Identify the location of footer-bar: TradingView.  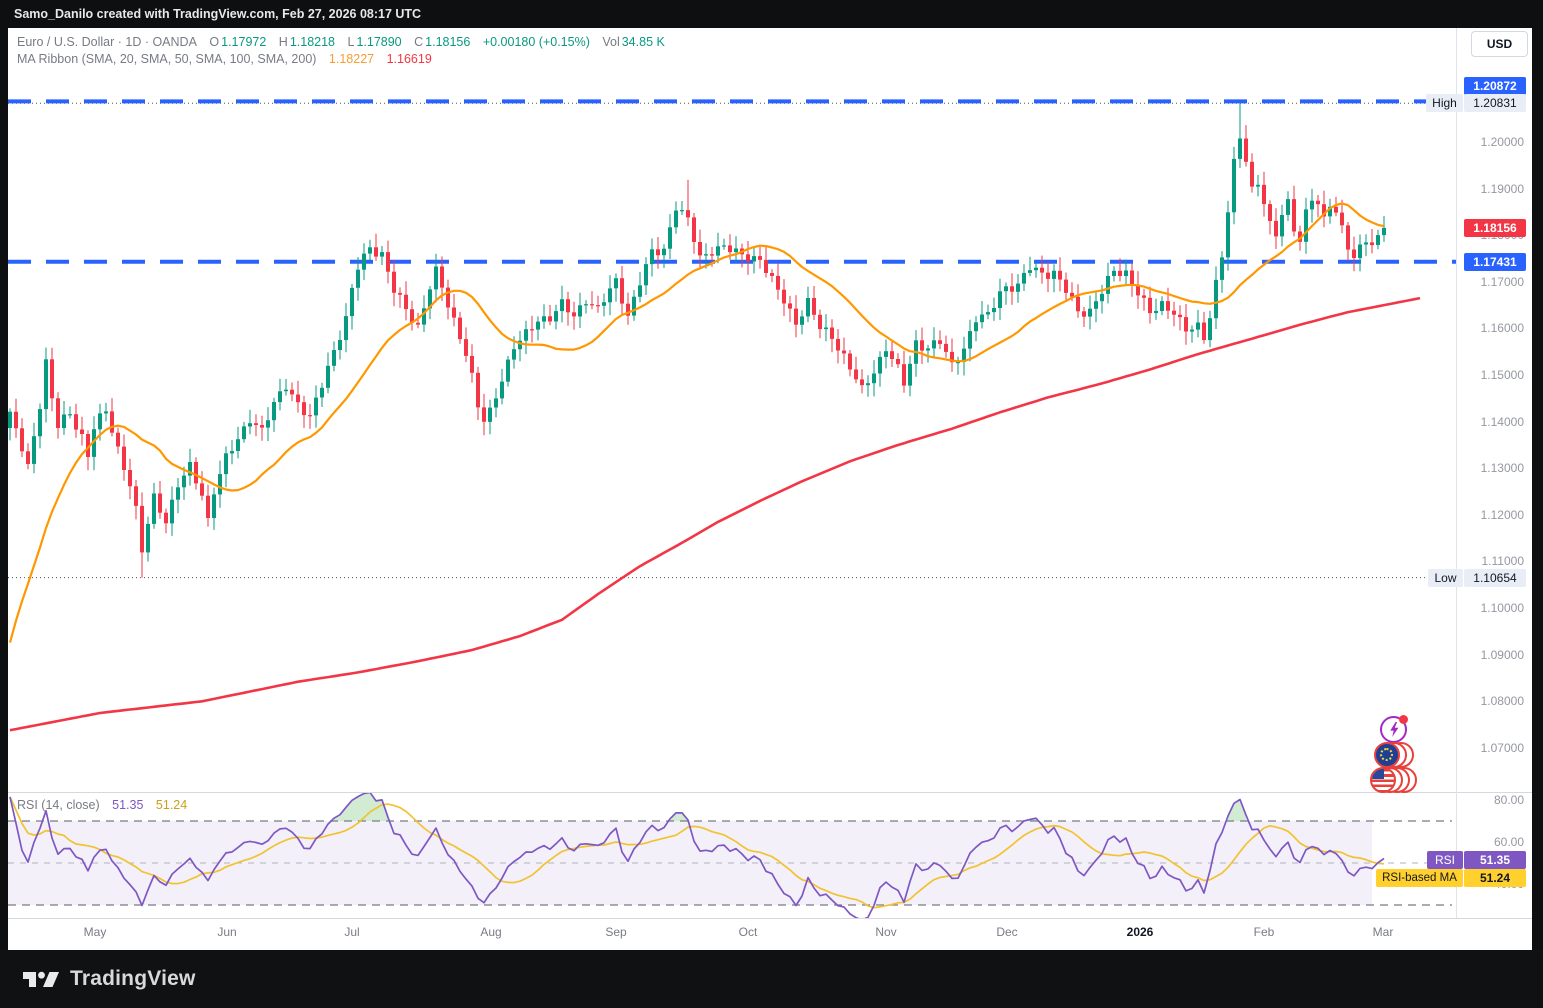
(771, 979).